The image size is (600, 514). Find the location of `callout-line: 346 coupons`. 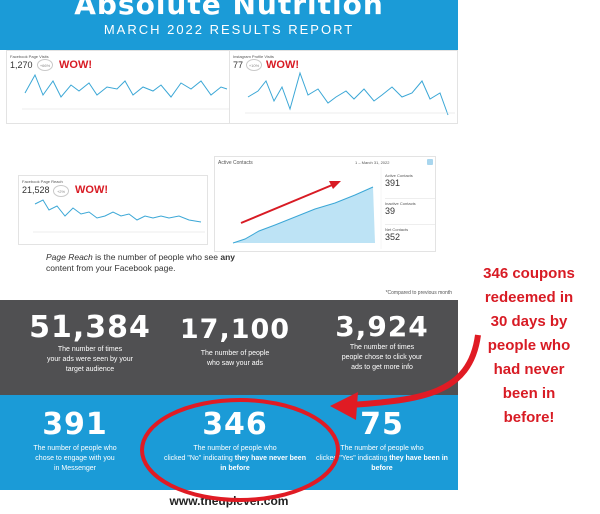

callout-line: 346 coupons is located at coordinates (529, 273).